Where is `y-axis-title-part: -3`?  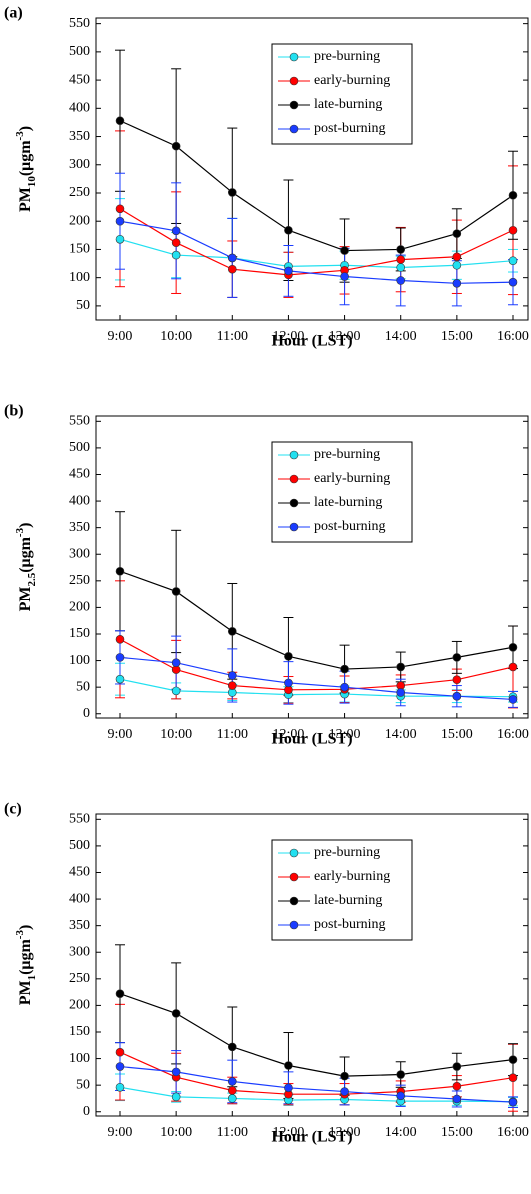
y-axis-title-part: -3 is located at coordinates (20, 935).